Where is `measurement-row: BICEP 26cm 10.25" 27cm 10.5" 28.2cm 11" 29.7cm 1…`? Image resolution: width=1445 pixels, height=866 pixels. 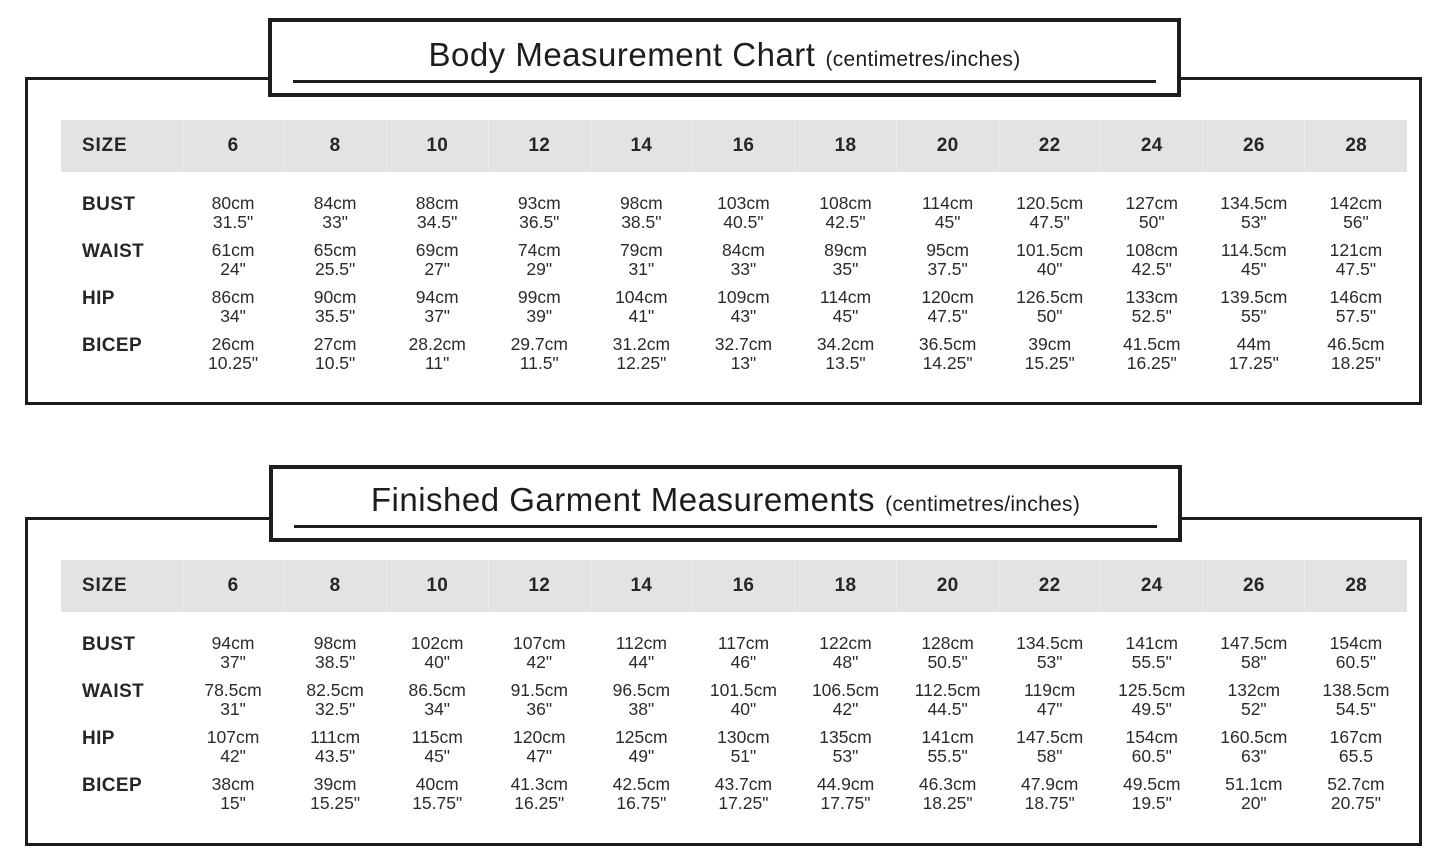
measurement-row: BICEP 26cm 10.25" 27cm 10.5" 28.2cm 11" 29.7cm 1… is located at coordinates (734, 351).